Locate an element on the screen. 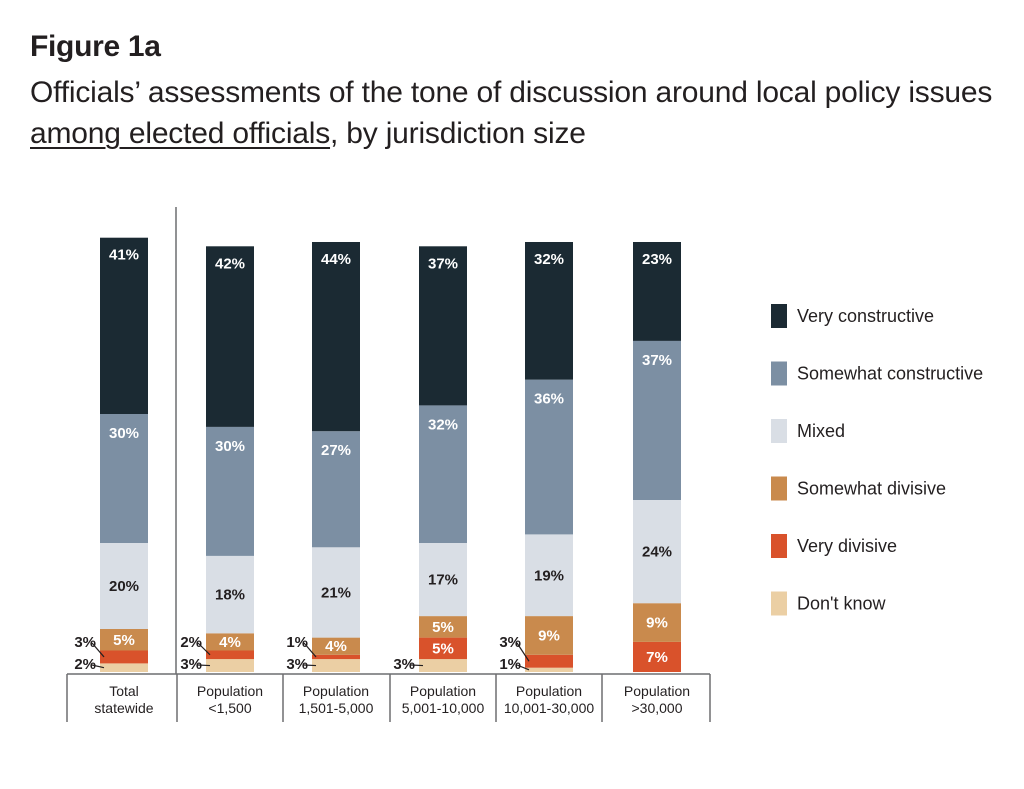 The image size is (1024, 789). data-label: 24% is located at coordinates (657, 552).